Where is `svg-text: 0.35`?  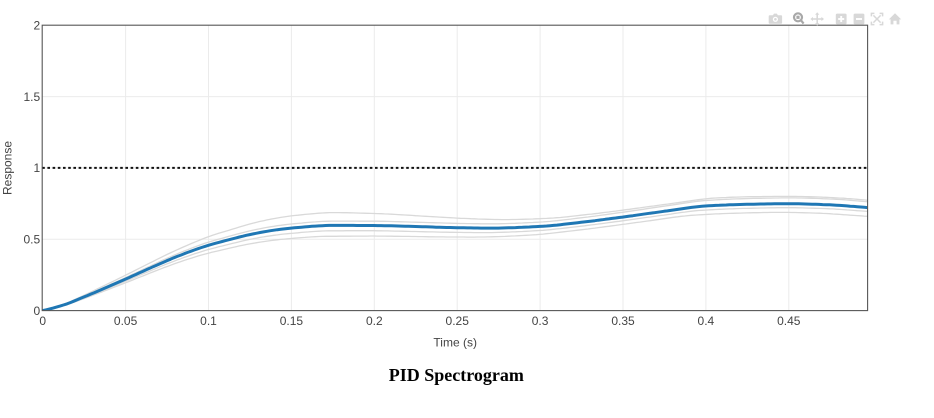
svg-text: 0.35 is located at coordinates (623, 321).